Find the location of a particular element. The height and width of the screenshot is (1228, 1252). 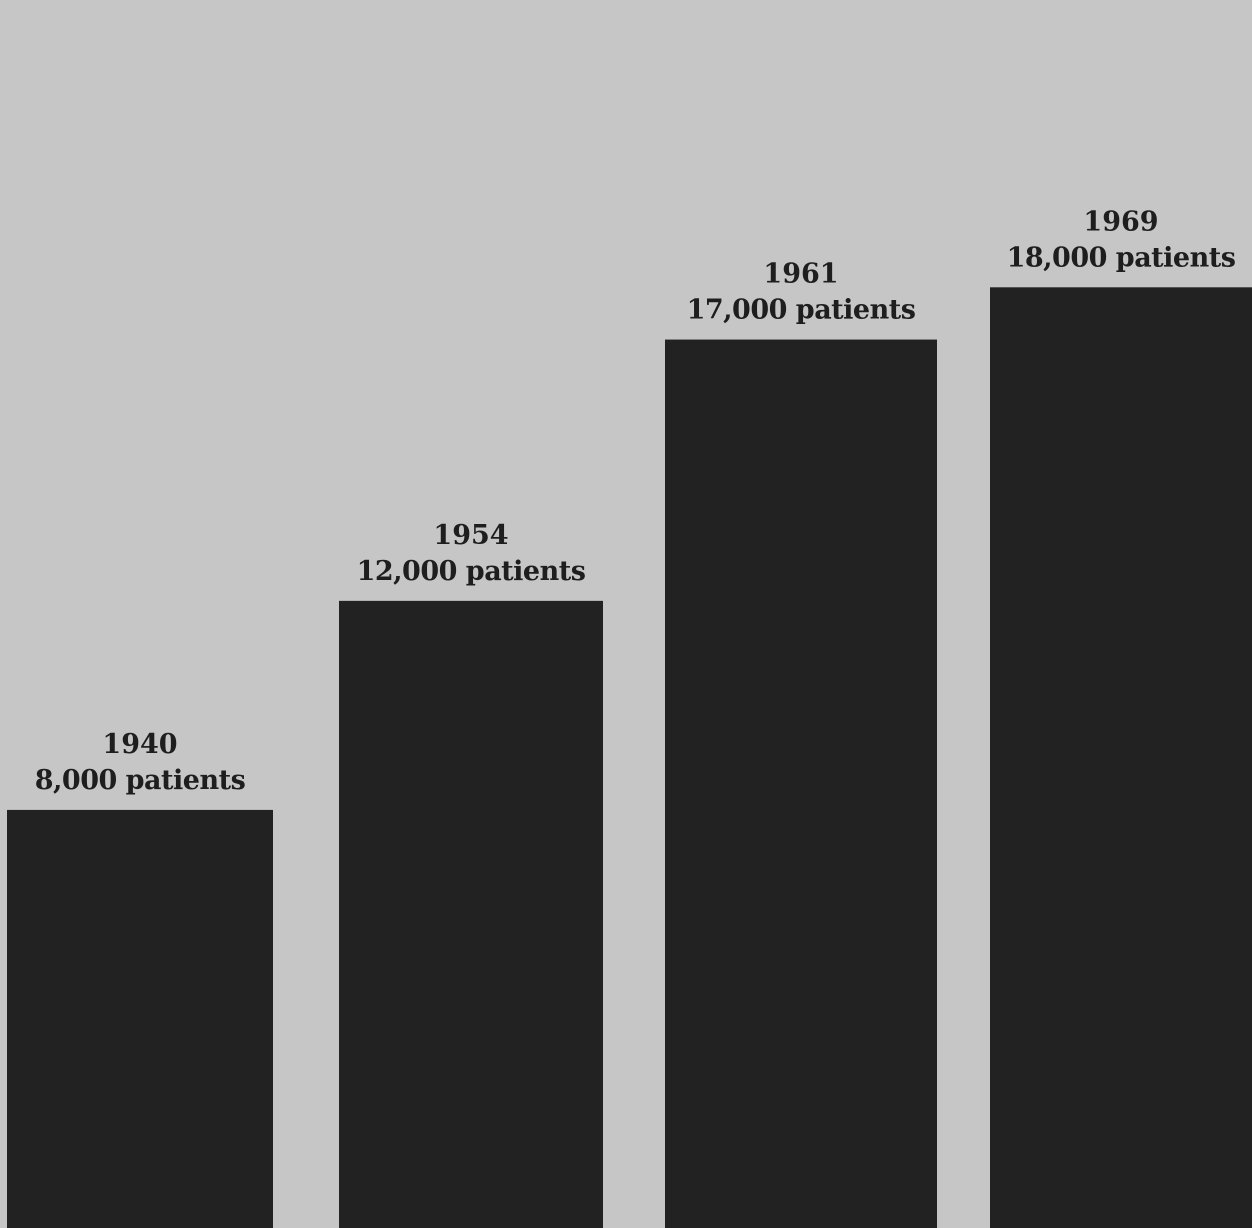

bar-year-label-1961: 1961 is located at coordinates (800, 274).